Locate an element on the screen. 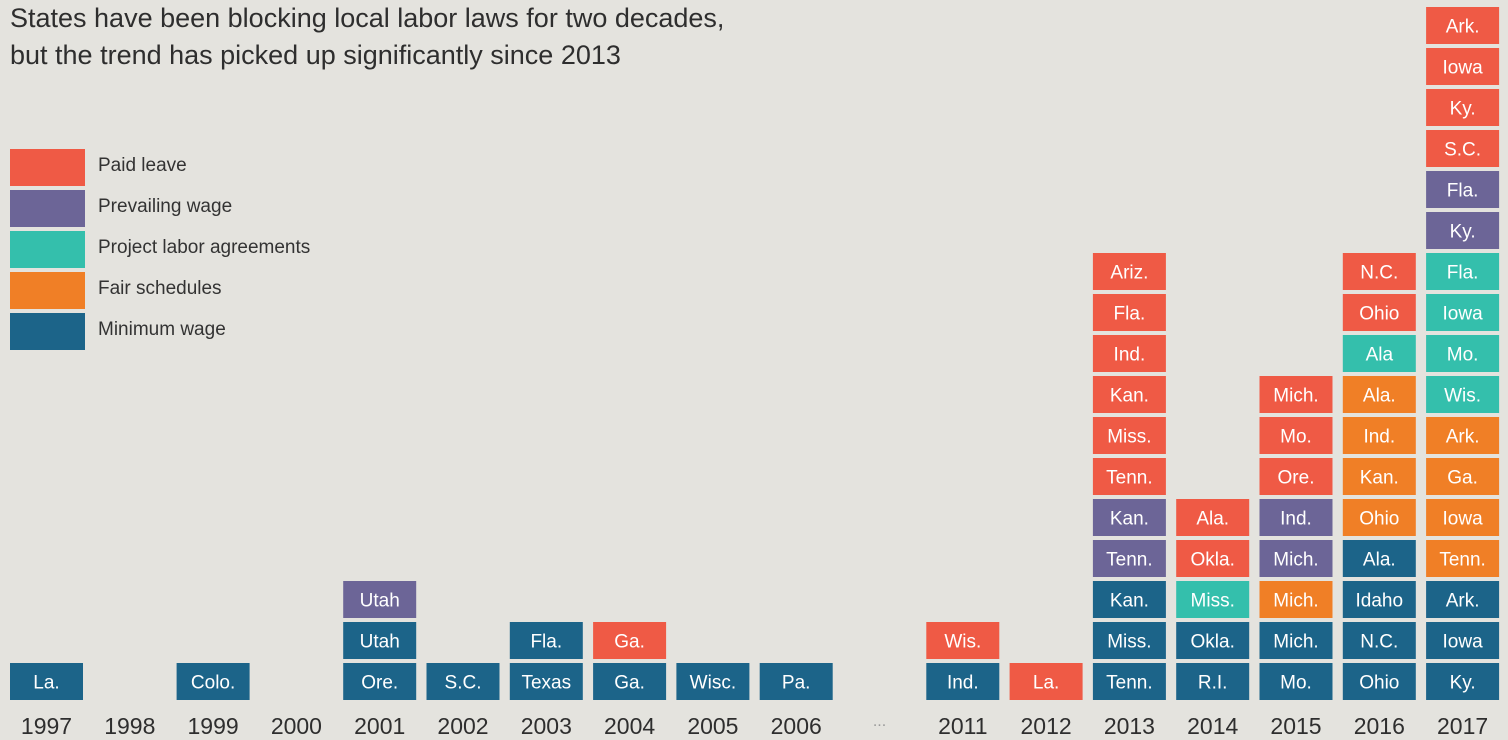 The width and height of the screenshot is (1508, 740). block-2004-paid-ga is located at coordinates (630, 640).